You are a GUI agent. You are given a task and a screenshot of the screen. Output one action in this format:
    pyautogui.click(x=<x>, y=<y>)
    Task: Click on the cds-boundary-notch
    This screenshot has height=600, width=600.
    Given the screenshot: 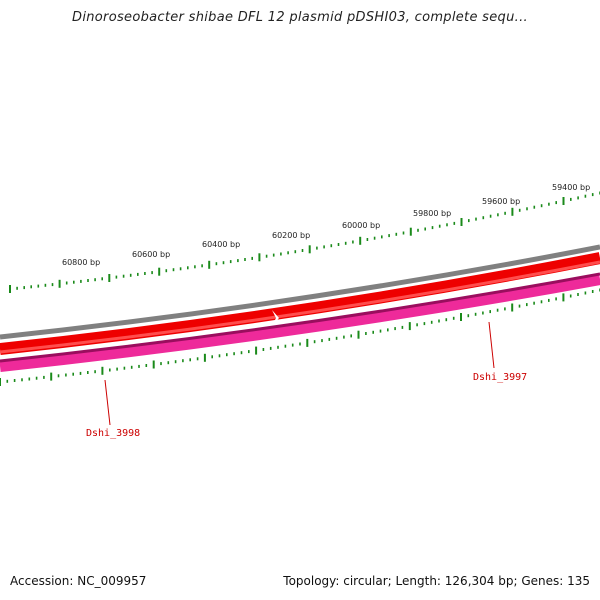 What is the action you would take?
    pyautogui.click(x=275, y=318)
    